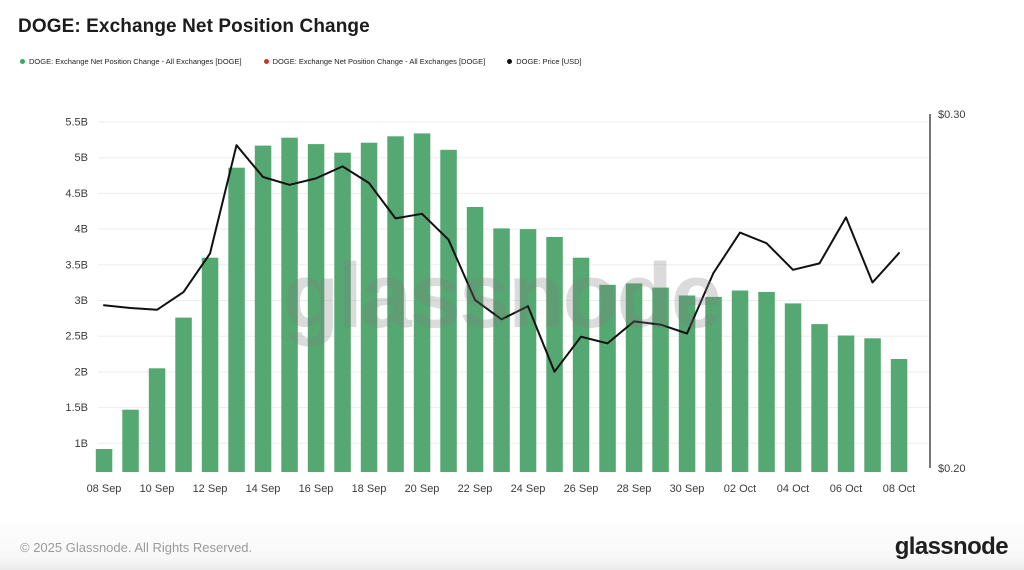 The image size is (1024, 570). What do you see at coordinates (660, 379) in the screenshot?
I see `bar-29-sep` at bounding box center [660, 379].